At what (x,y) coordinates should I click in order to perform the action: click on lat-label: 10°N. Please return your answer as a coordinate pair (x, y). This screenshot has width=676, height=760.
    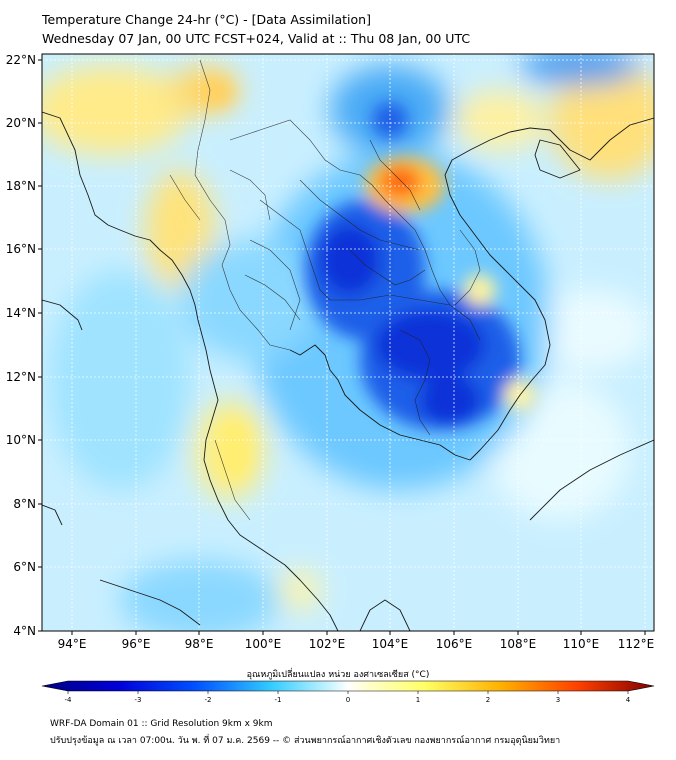
    Looking at the image, I should click on (21, 440).